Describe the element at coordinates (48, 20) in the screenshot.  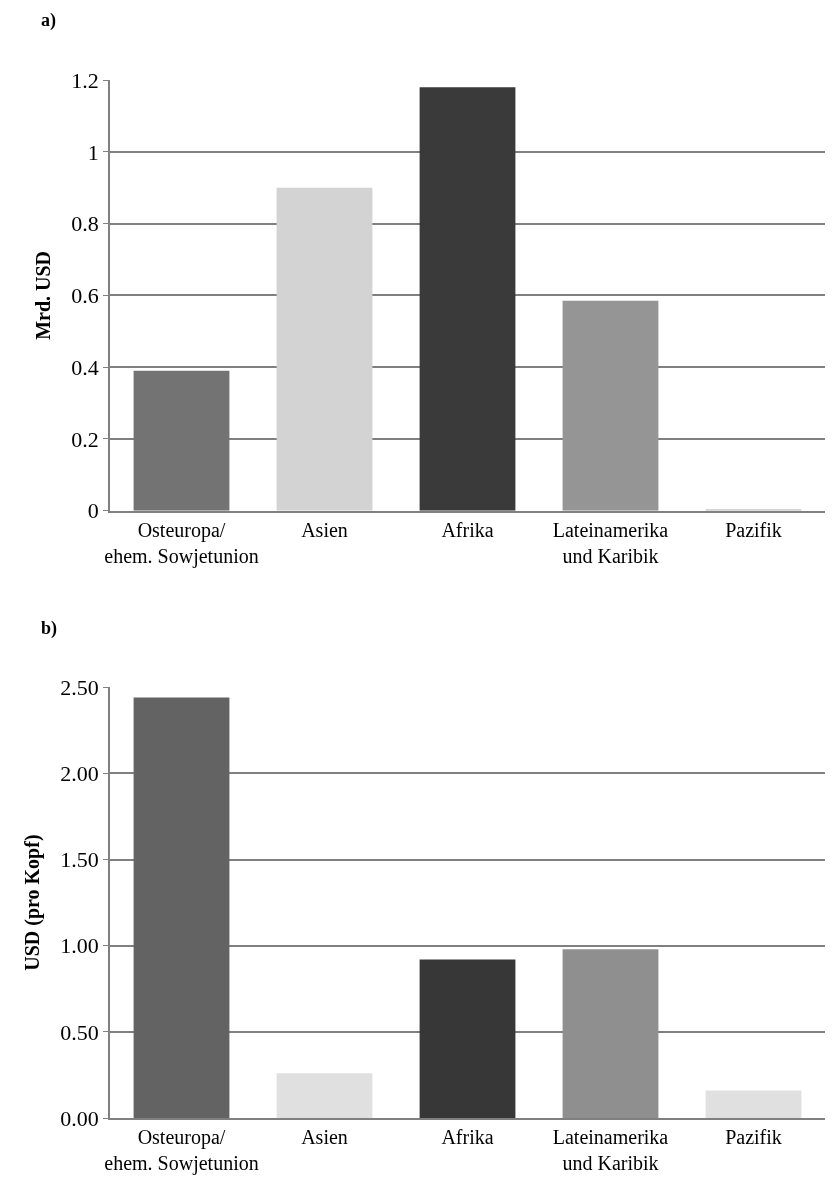
I see `chart-title: a)` at that location.